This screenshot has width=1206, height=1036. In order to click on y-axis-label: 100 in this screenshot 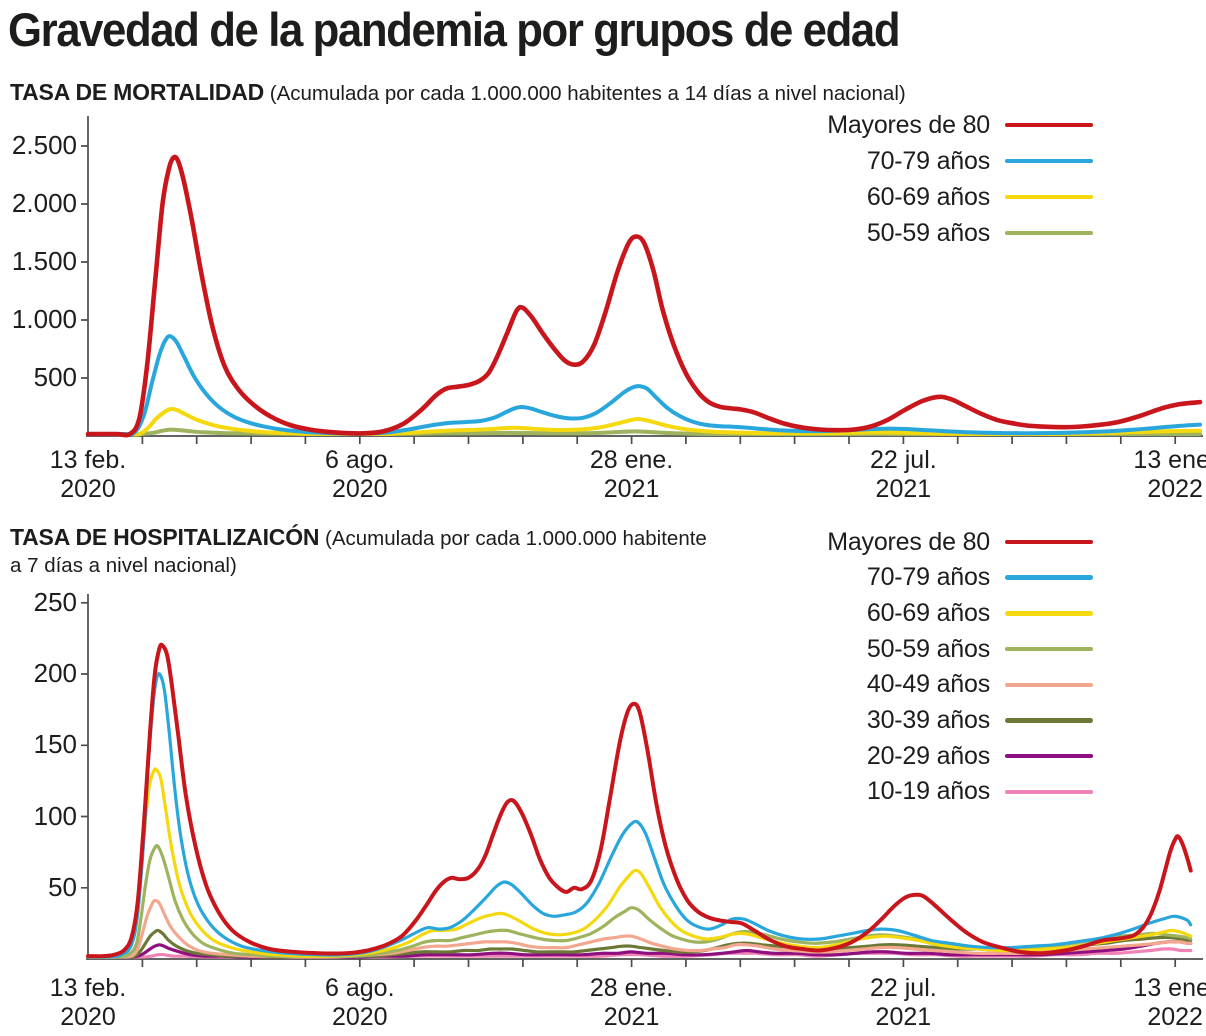, I will do `click(55, 815)`.